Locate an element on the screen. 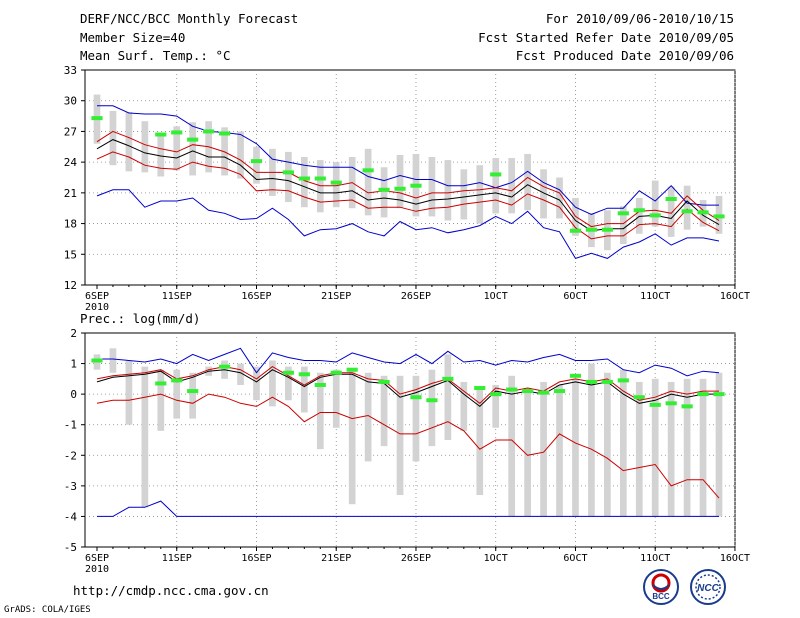 Image resolution: width=800 pixels, height=618 pixels. x-tick-label: 1OCT is located at coordinates (496, 296).